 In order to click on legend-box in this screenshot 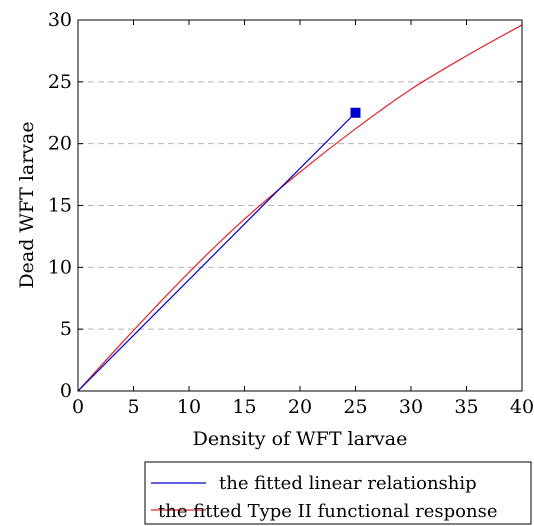, I will do `click(338, 493)`.